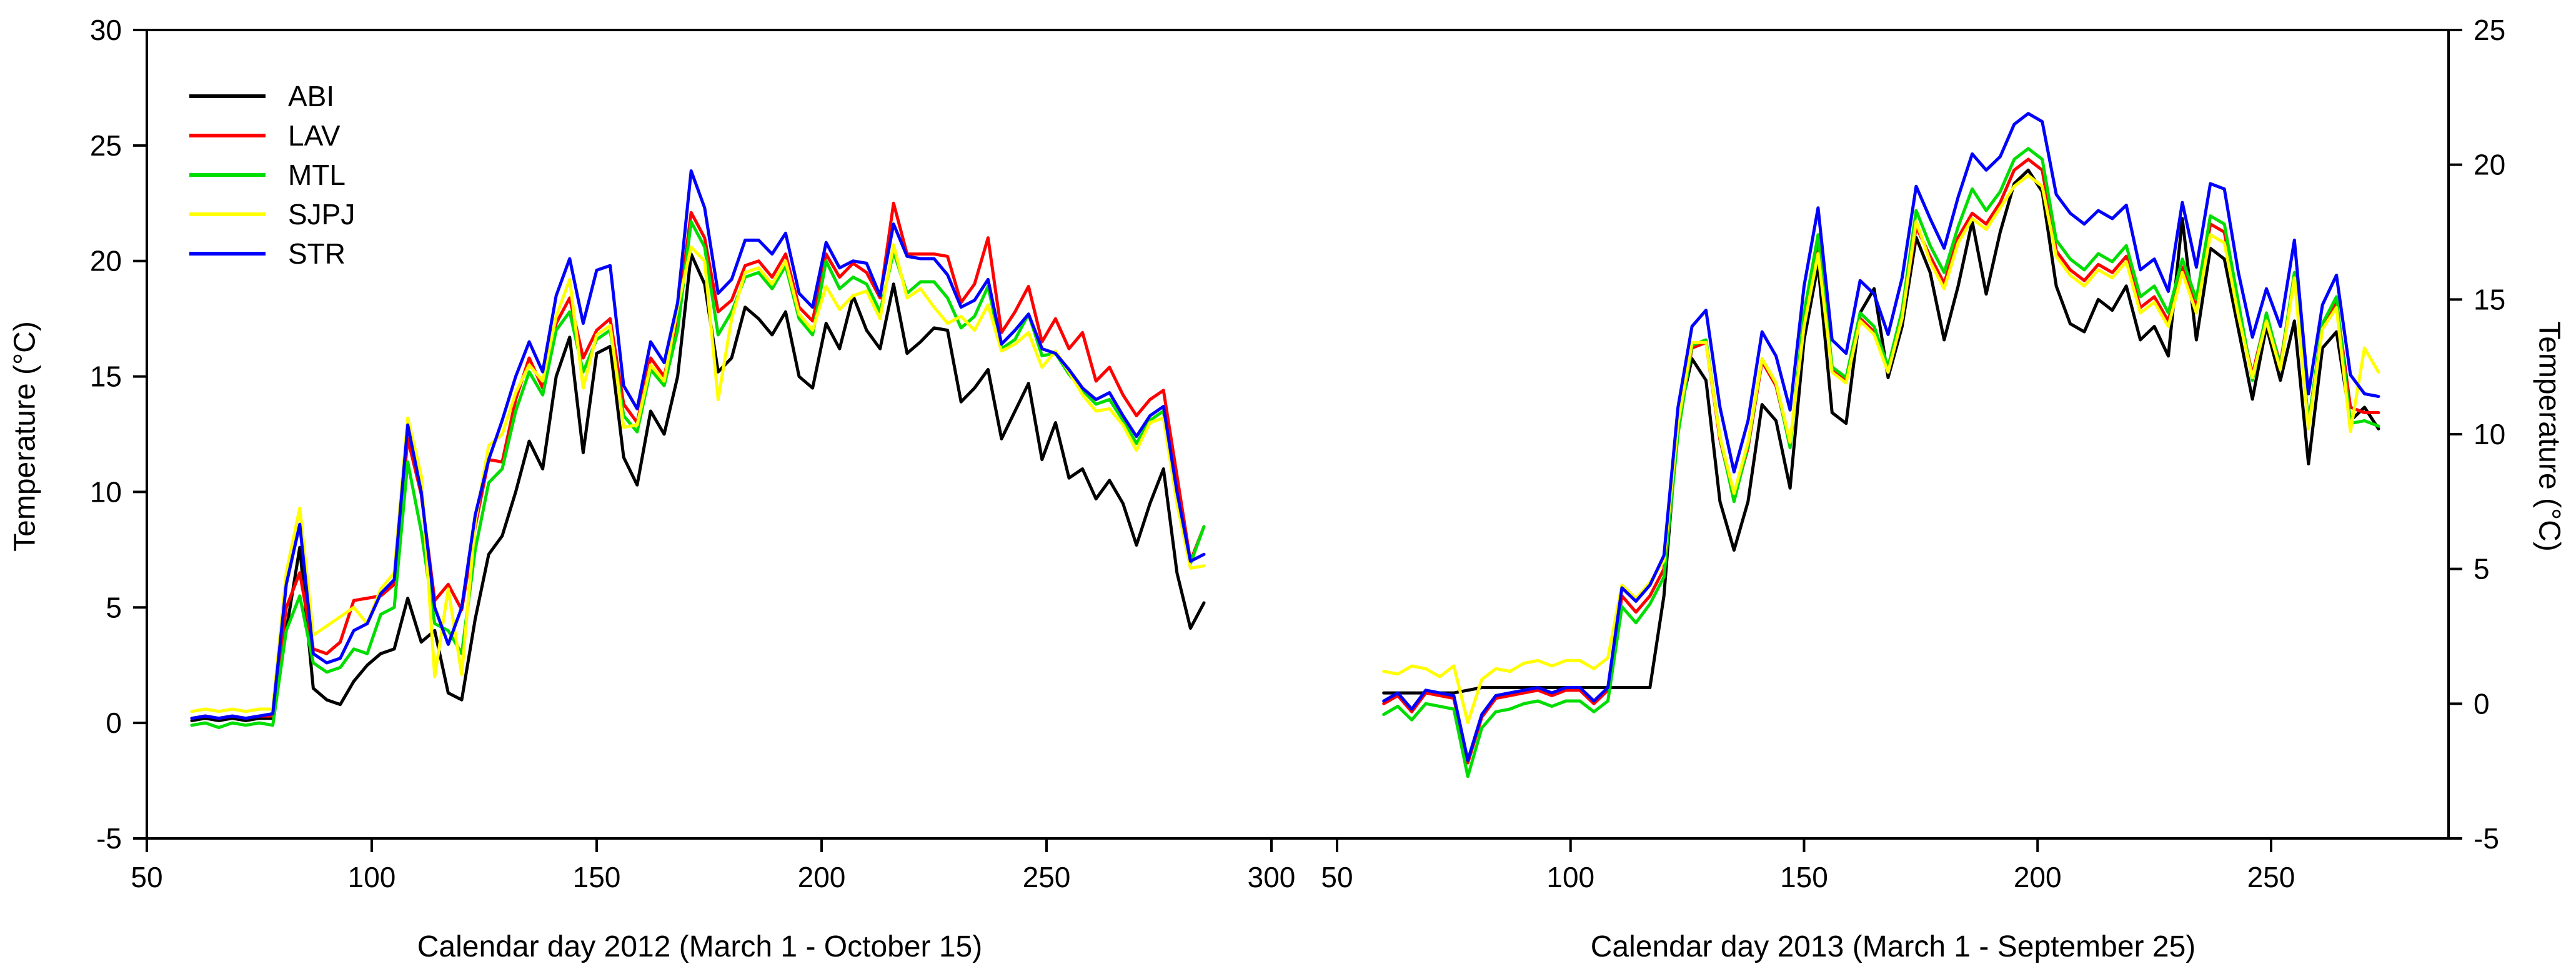 This screenshot has height=979, width=2576. I want to click on left-y-tick-label: 15, so click(106, 376).